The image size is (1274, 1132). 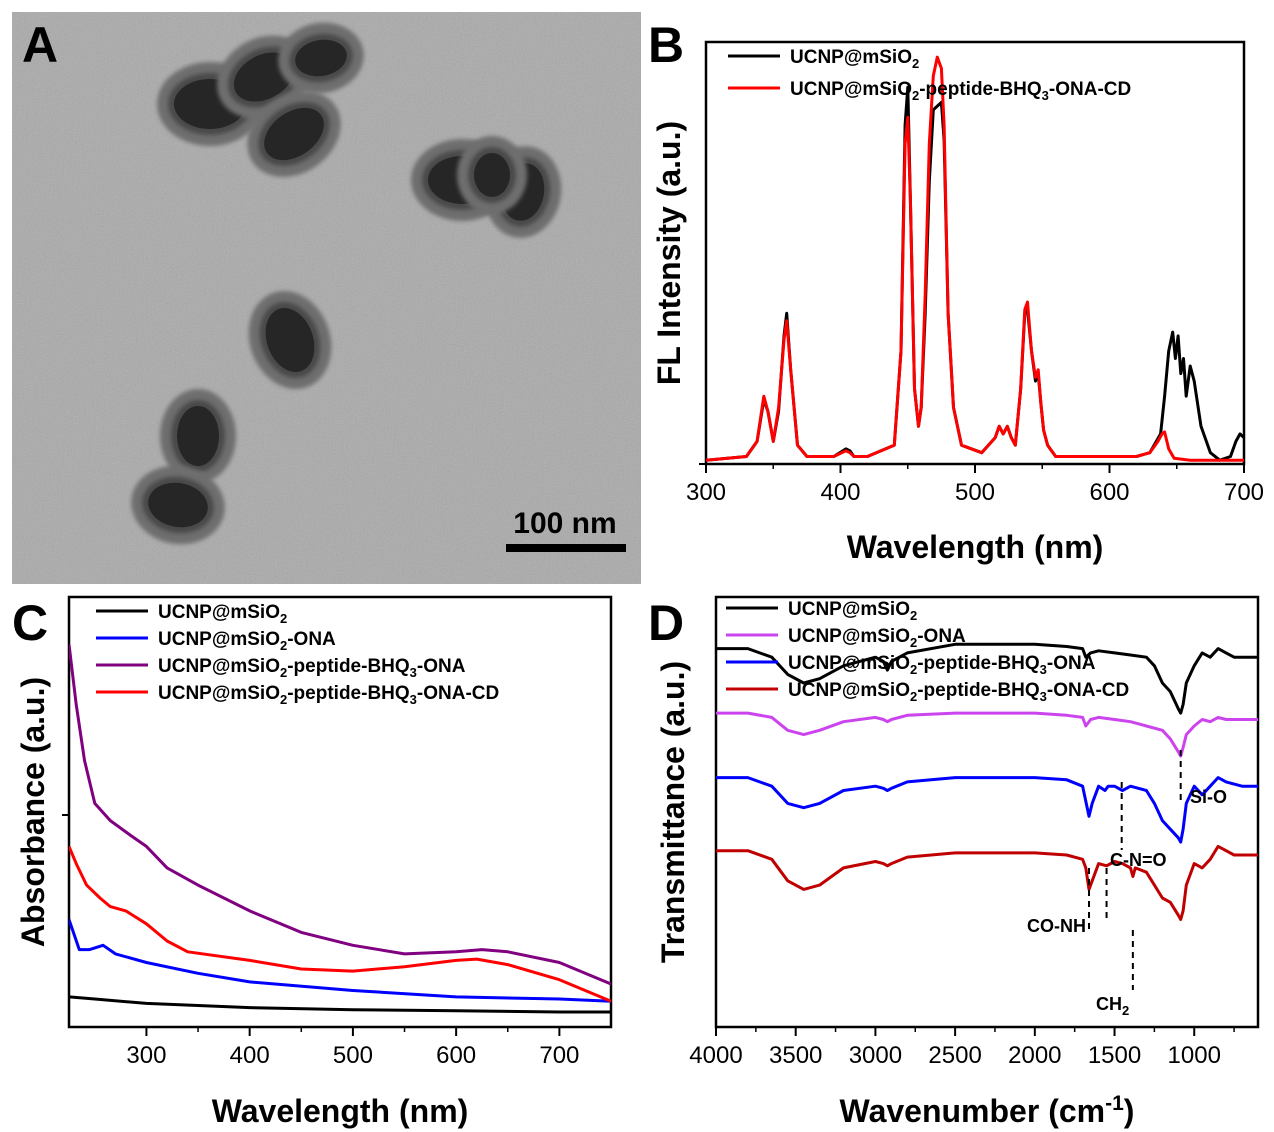 I want to click on panel-label-a: A, so click(x=40, y=45).